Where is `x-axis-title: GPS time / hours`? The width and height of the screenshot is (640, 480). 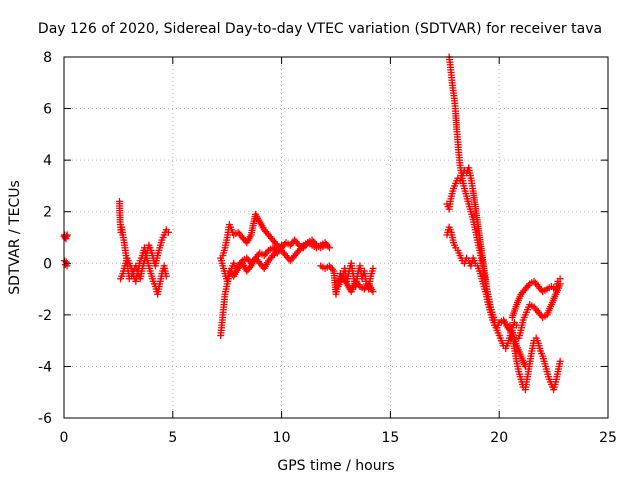 x-axis-title: GPS time / hours is located at coordinates (335, 466).